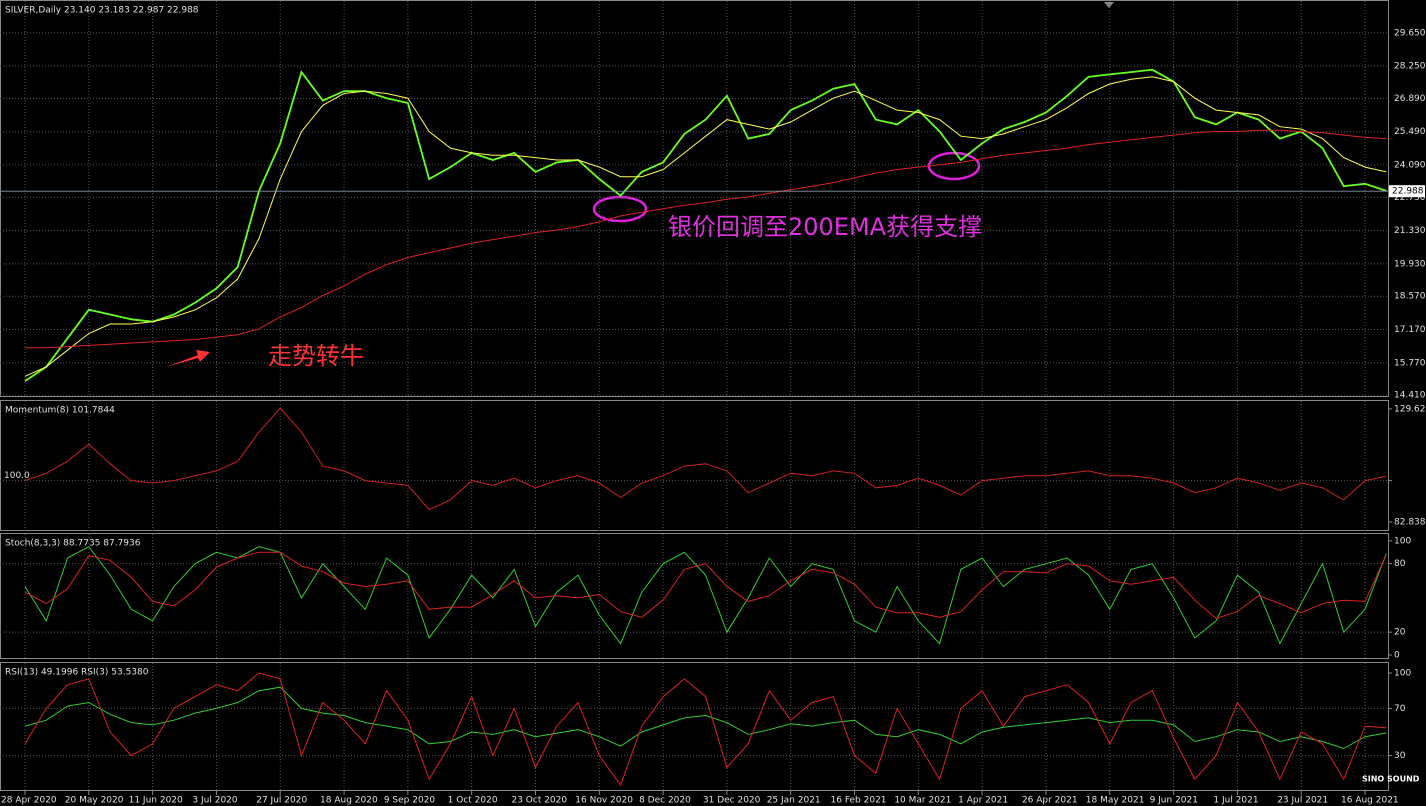 The width and height of the screenshot is (1426, 806). I want to click on x-tick-label: 11 Jun 2020, so click(156, 801).